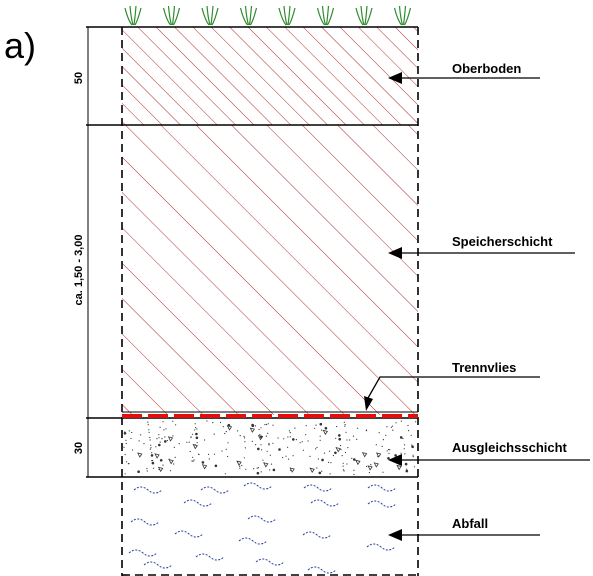  I want to click on layer-ausgleichsschicht, so click(270, 448).